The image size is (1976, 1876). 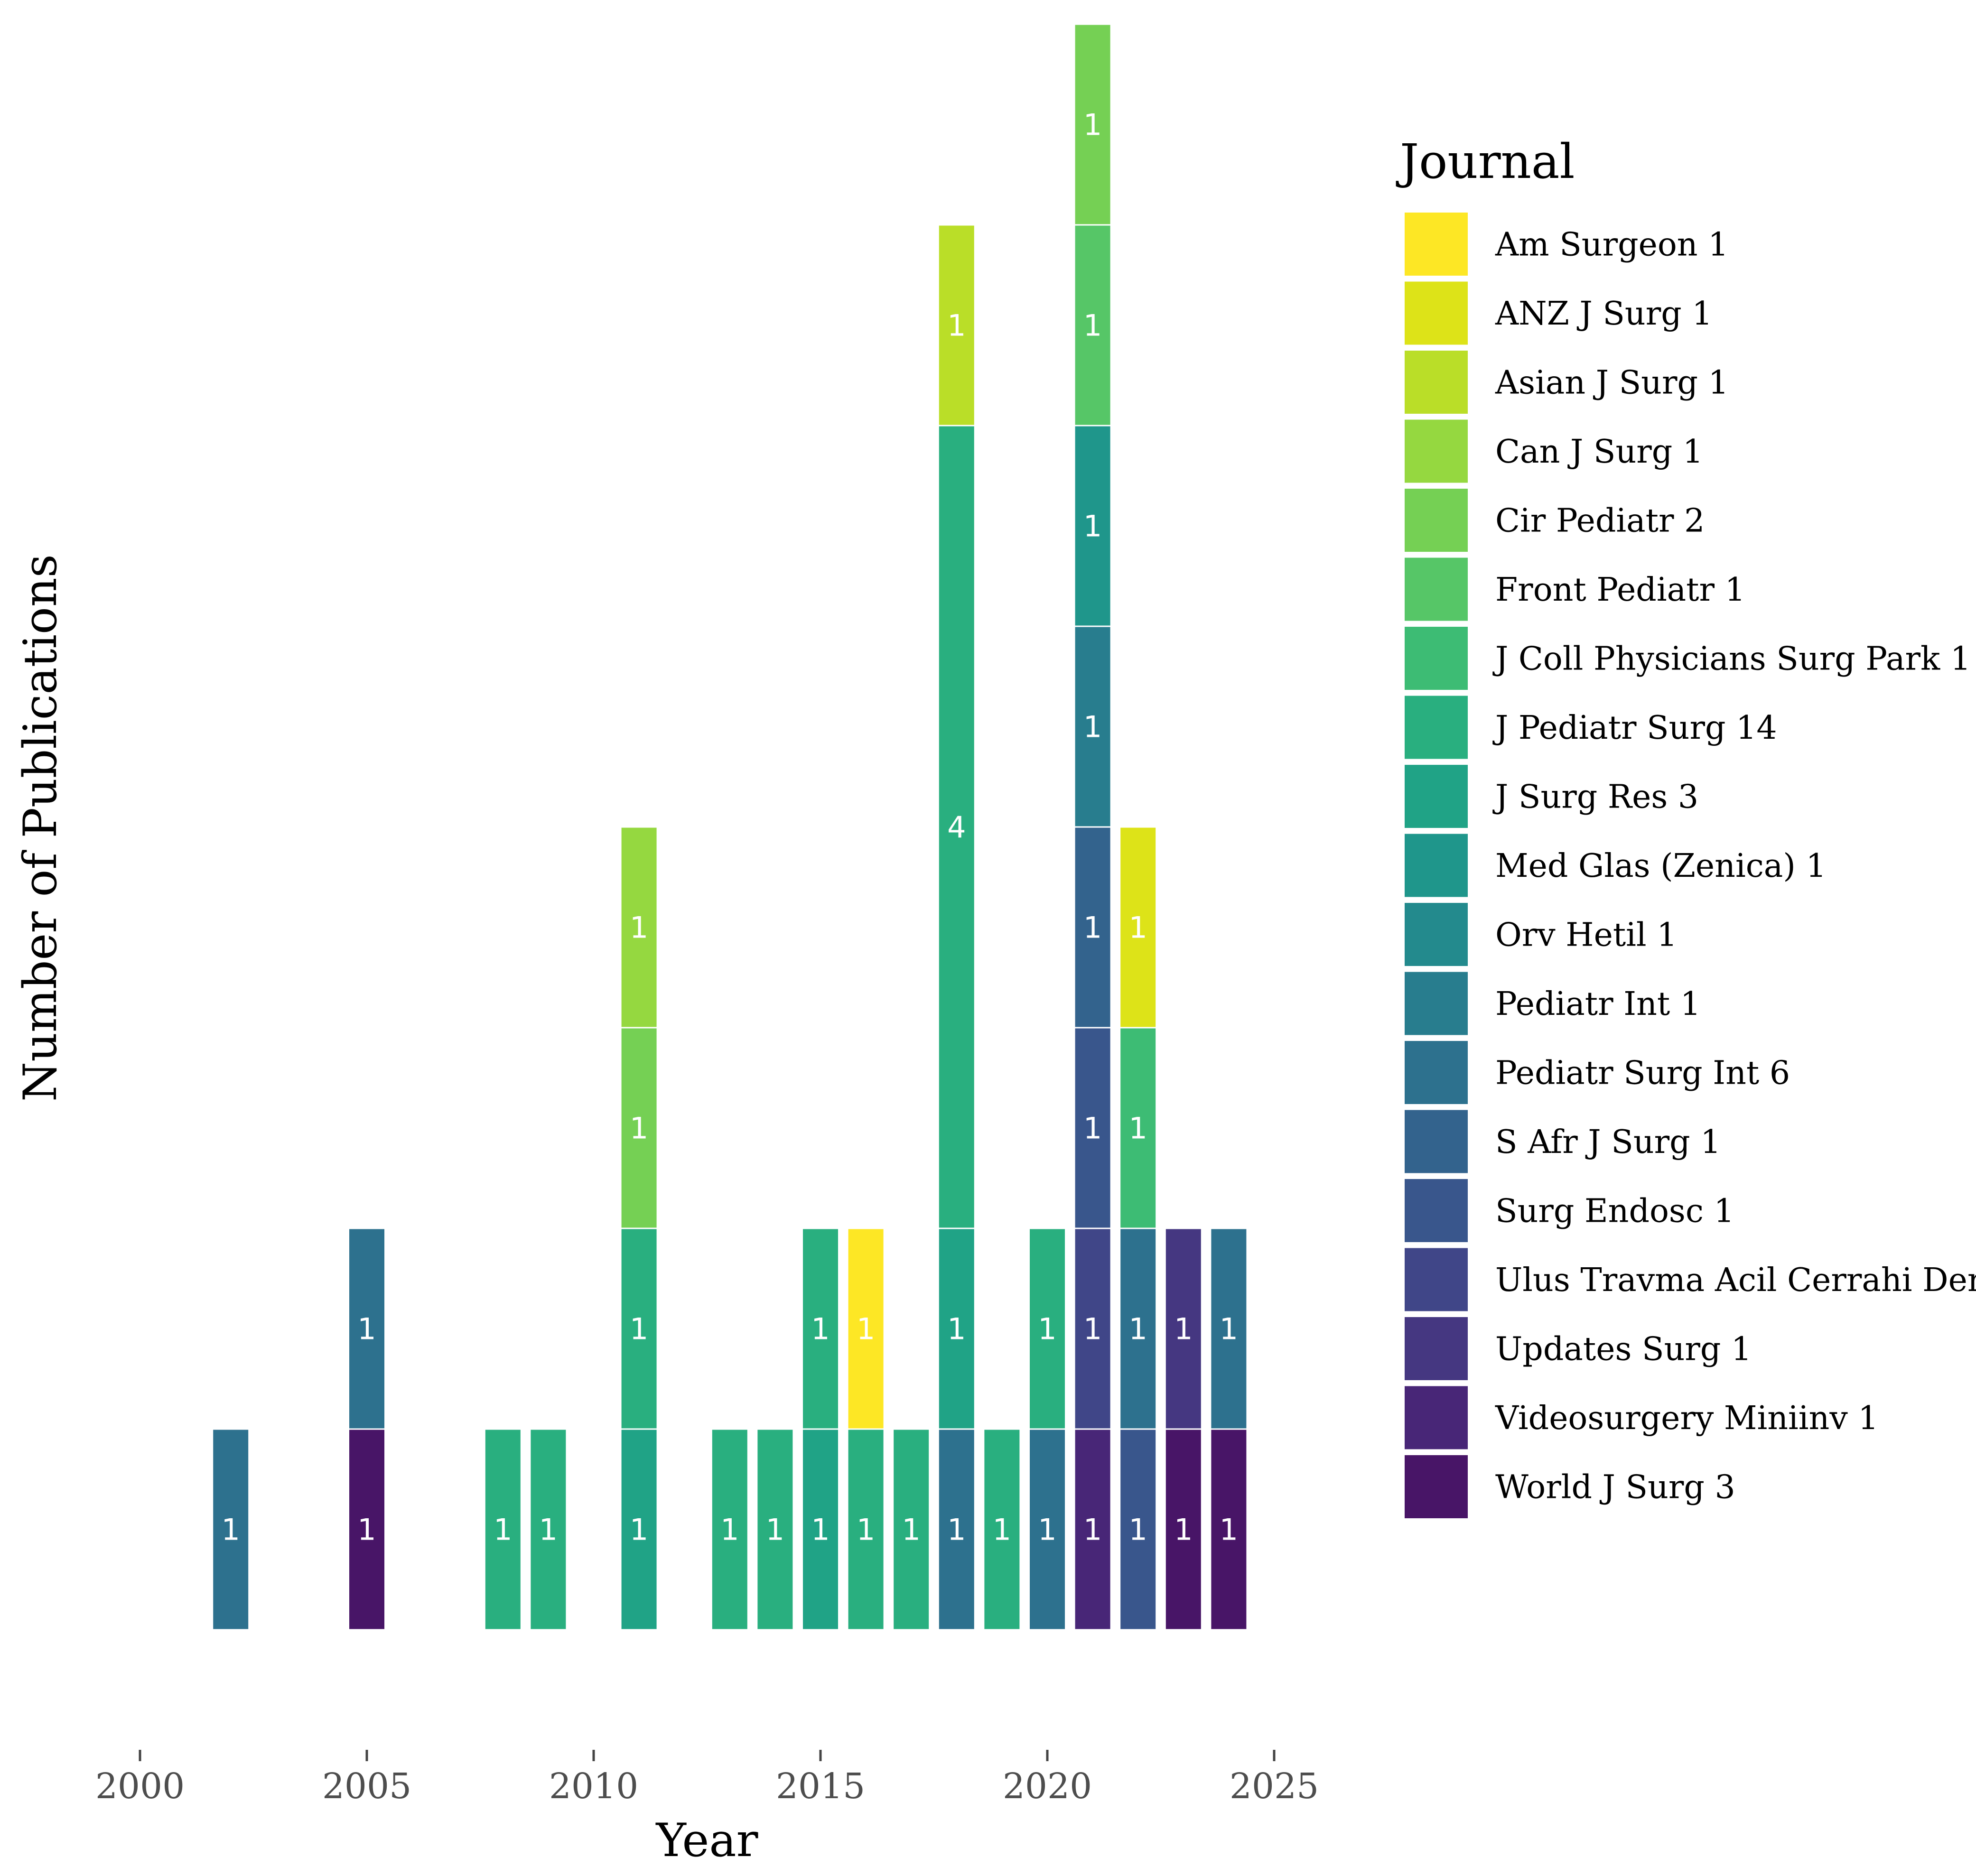 What do you see at coordinates (1608, 1142) in the screenshot?
I see `legend-label: S Afr J Surg 1` at bounding box center [1608, 1142].